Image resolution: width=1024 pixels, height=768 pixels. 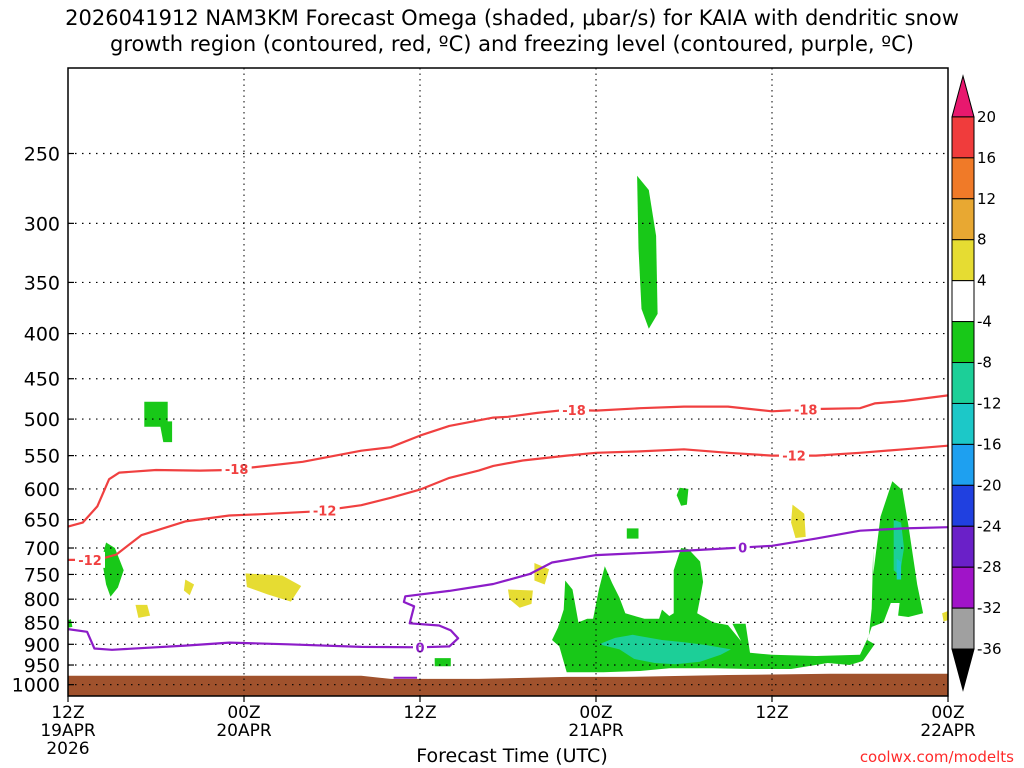 I want to click on colorbar-label-5: -4, so click(x=984, y=322).